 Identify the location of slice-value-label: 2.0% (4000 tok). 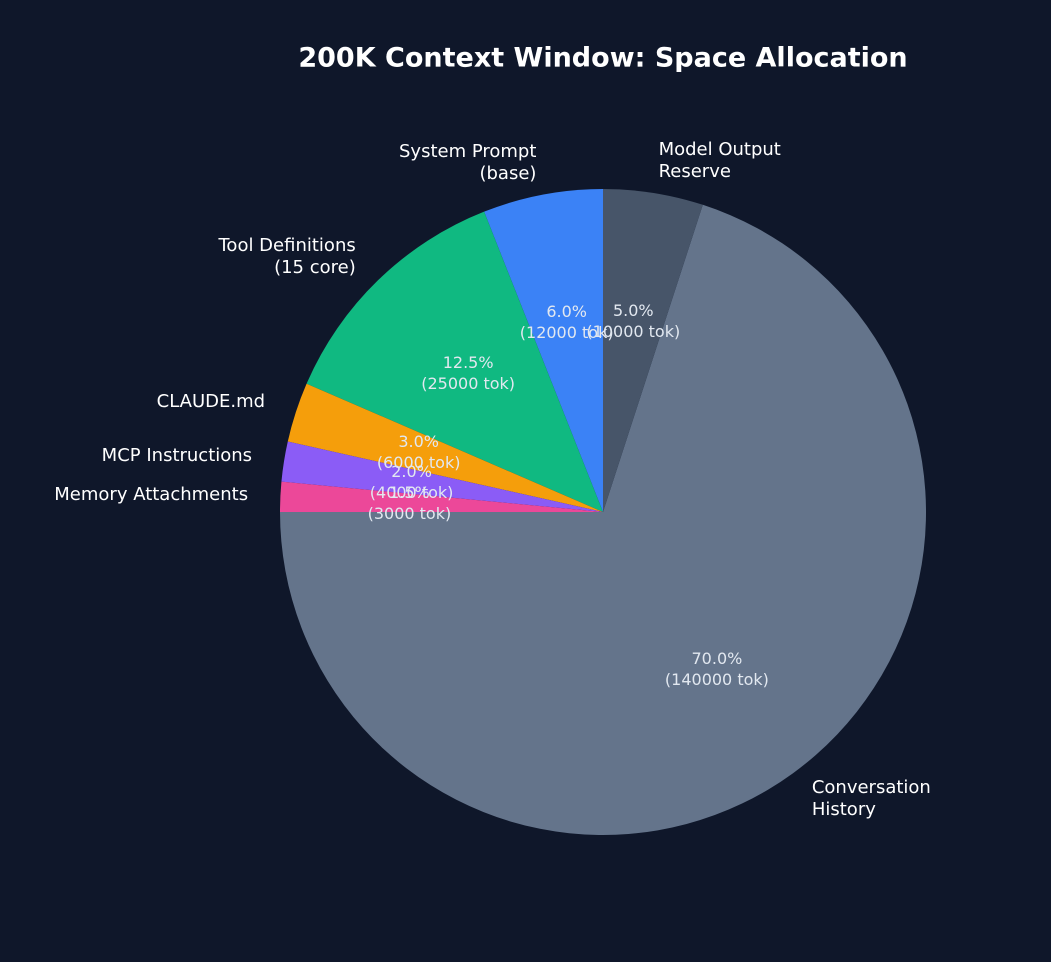
(411, 481).